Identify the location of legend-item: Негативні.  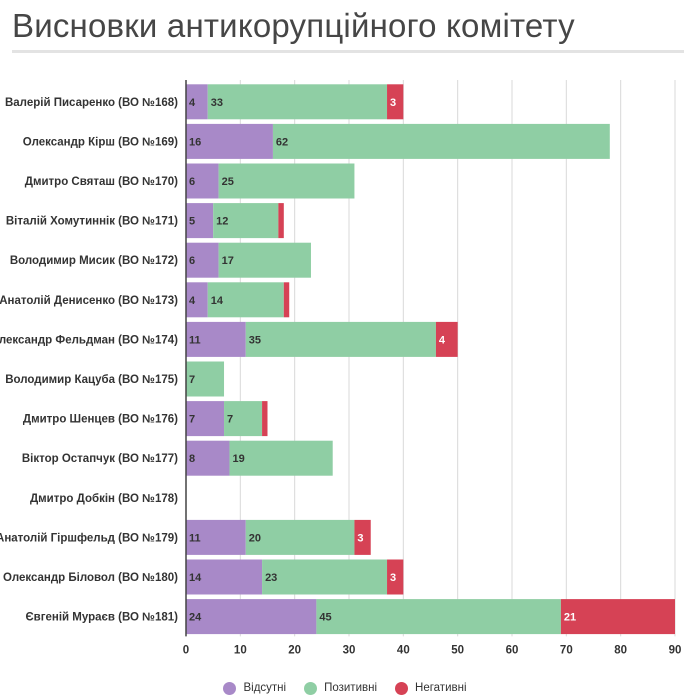
(431, 688).